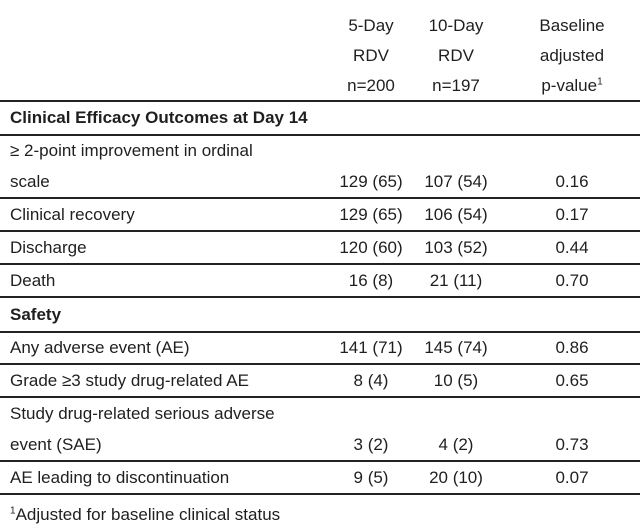 The height and width of the screenshot is (530, 640). I want to click on value-10day: 106 (54), so click(456, 214).